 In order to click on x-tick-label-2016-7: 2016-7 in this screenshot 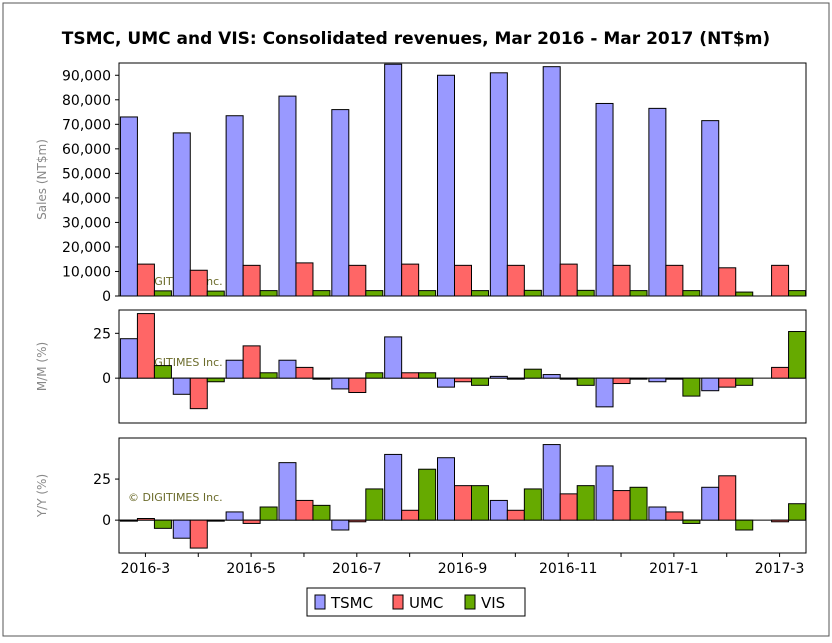, I will do `click(357, 569)`.